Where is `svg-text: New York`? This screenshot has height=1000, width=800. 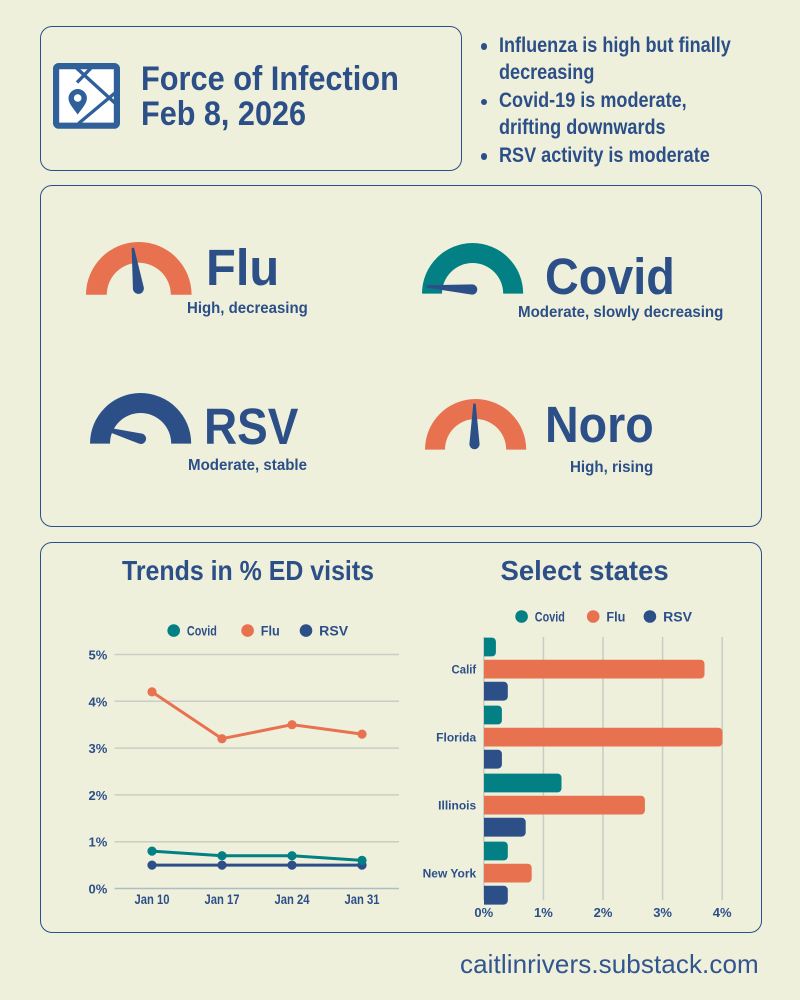
svg-text: New York is located at coordinates (450, 873).